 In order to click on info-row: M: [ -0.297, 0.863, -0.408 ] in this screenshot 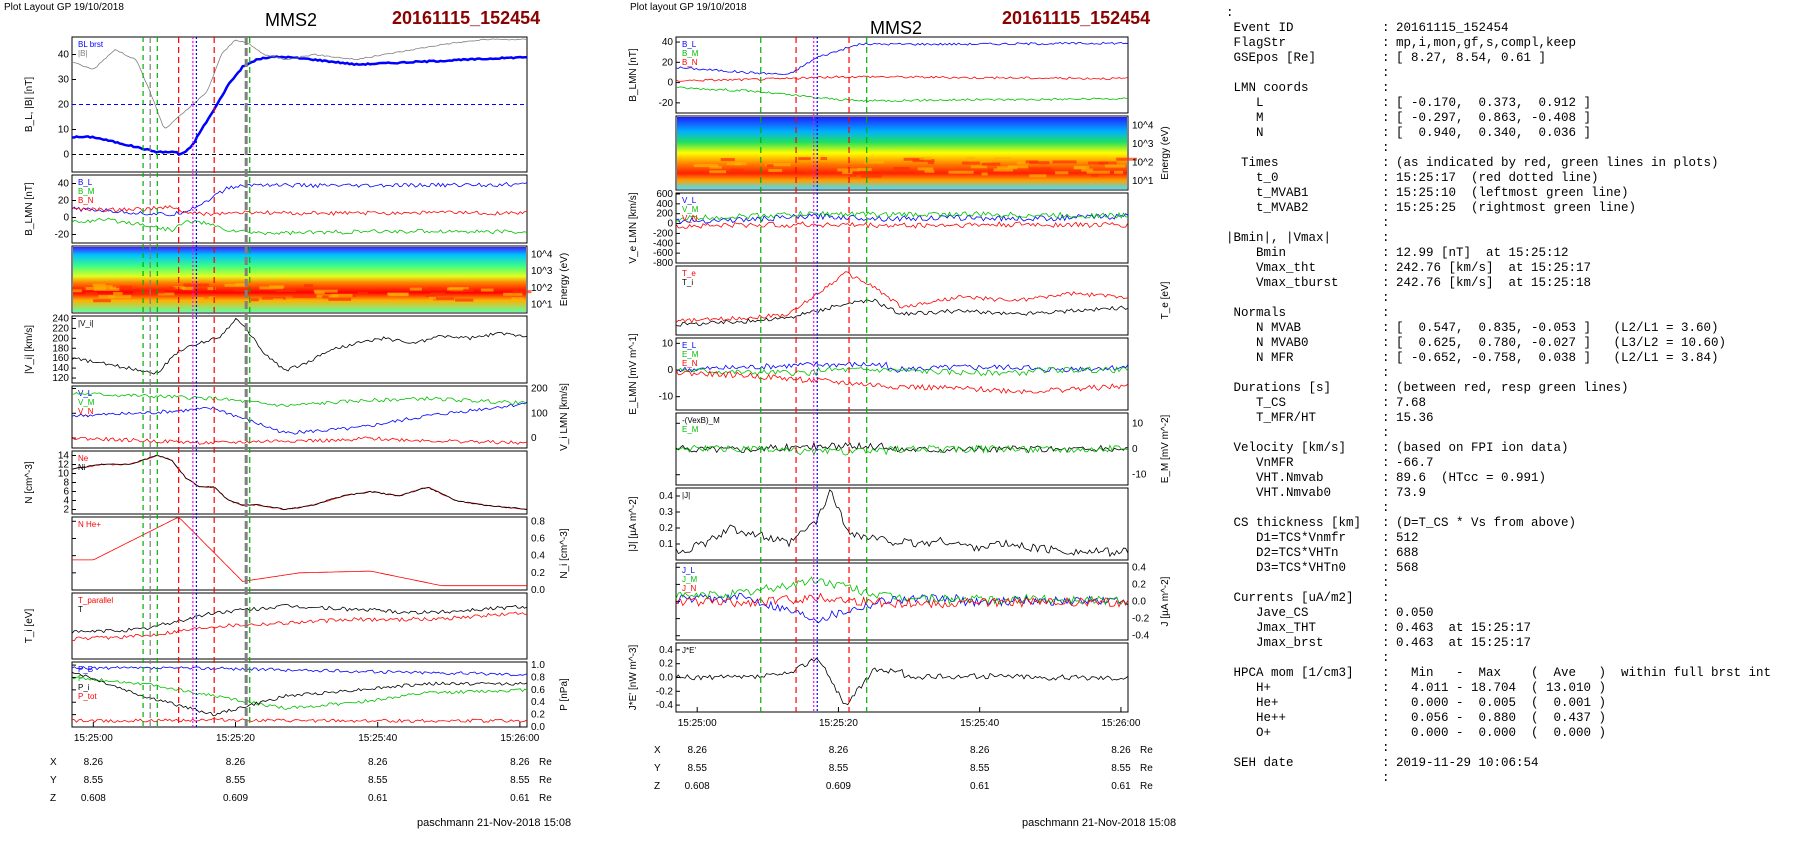, I will do `click(1513, 118)`.